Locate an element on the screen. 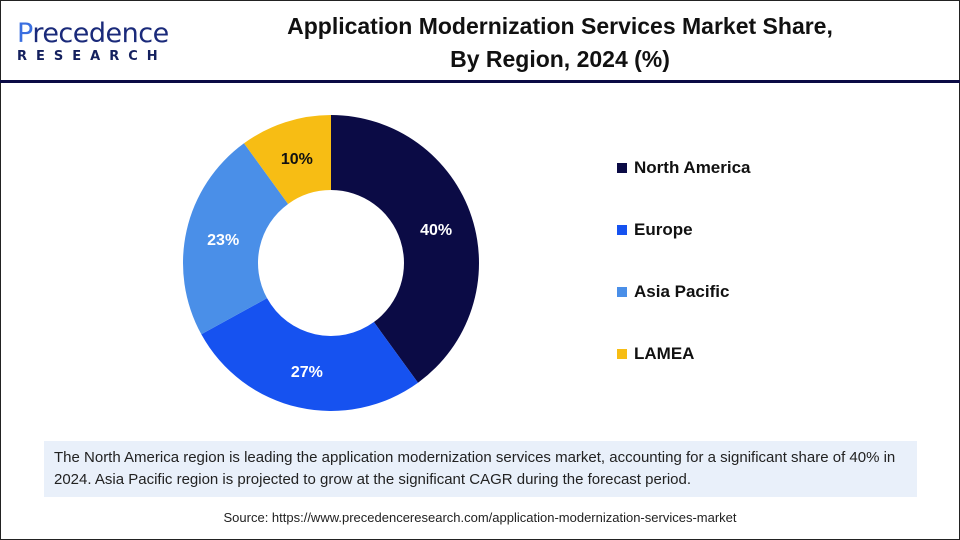 Image resolution: width=960 pixels, height=540 pixels. logo-subtitle: RESEARCH is located at coordinates (92, 56).